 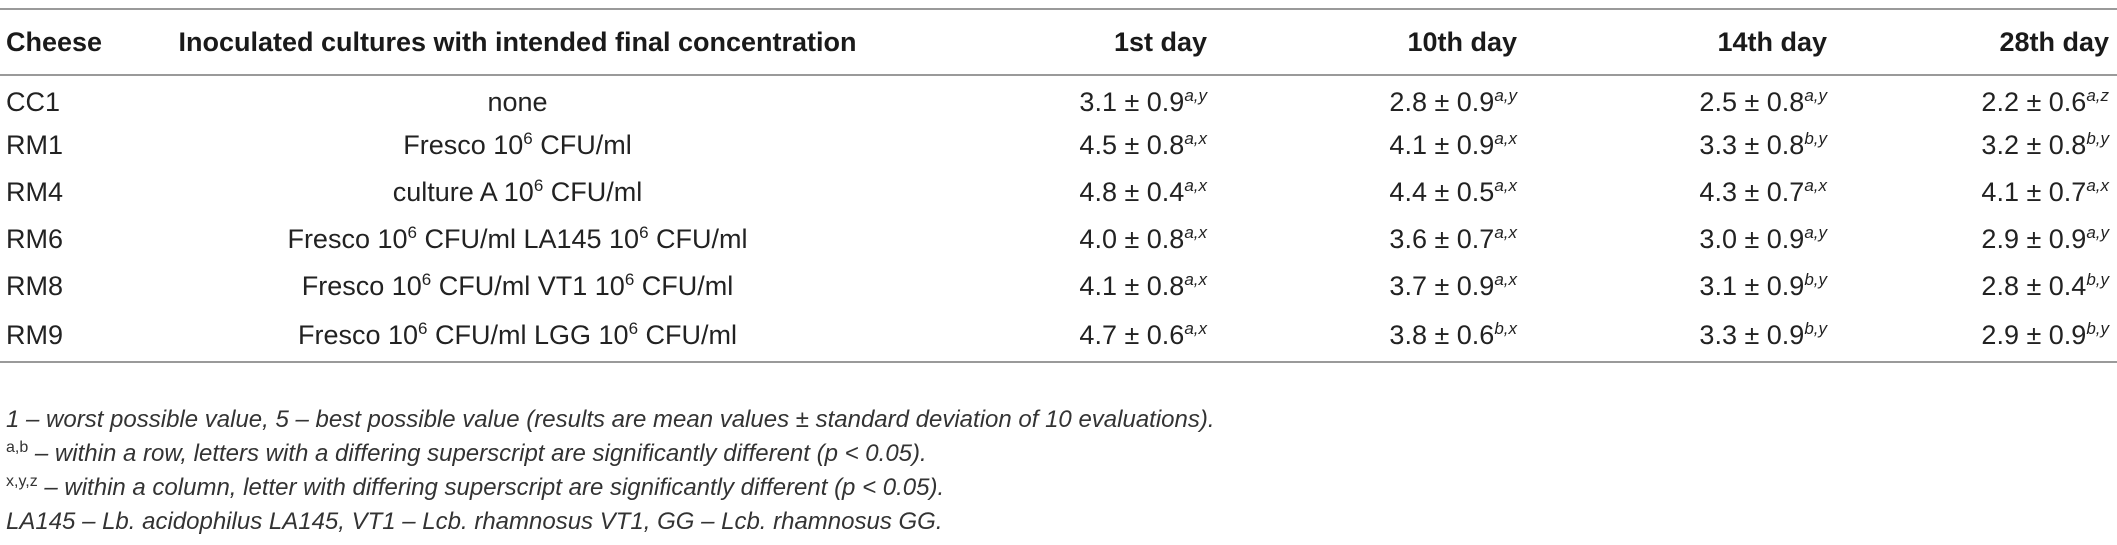 I want to click on cell-score: 4.5 ± 0.8a,x, so click(x=1050, y=145).